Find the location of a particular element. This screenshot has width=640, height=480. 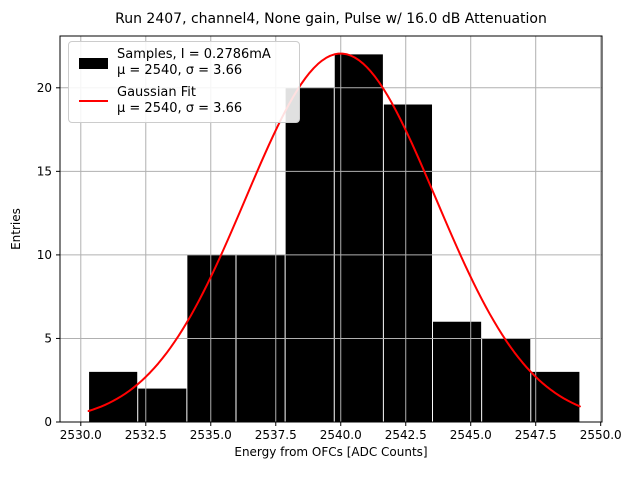

legend-fit-text: Gaussian Fit μ = 2540, σ = 3.66 is located at coordinates (176, 101).